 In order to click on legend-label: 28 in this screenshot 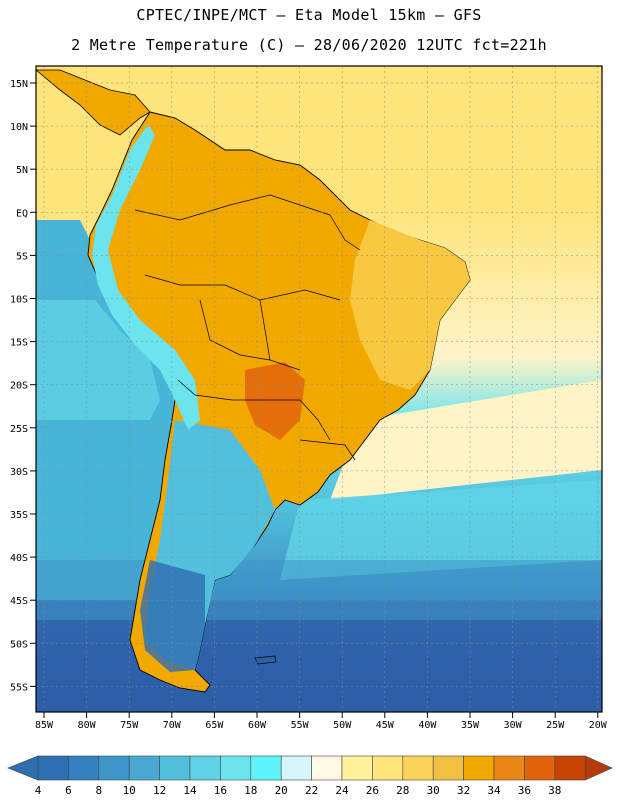, I will do `click(402, 790)`.